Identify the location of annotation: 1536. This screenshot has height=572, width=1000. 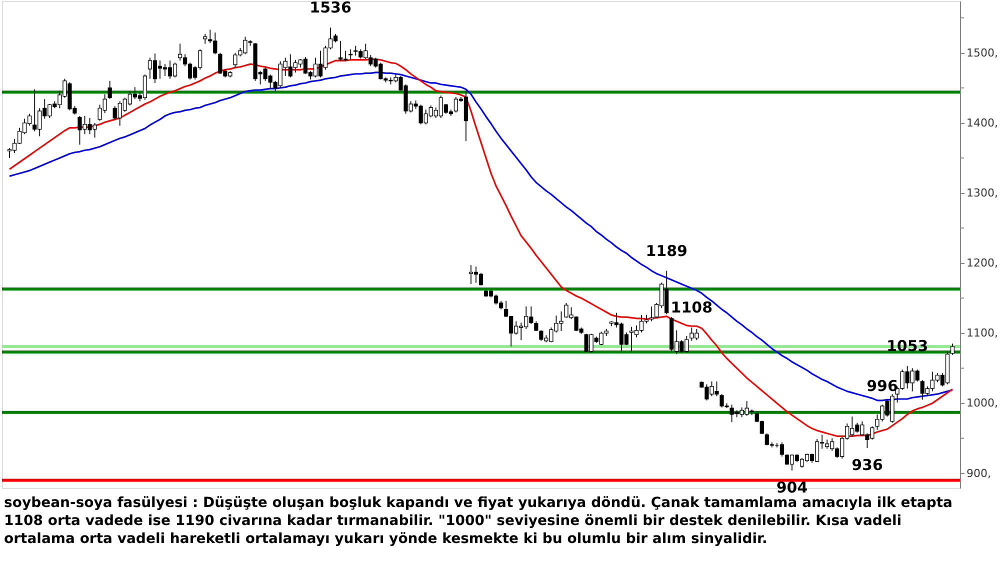
(331, 8).